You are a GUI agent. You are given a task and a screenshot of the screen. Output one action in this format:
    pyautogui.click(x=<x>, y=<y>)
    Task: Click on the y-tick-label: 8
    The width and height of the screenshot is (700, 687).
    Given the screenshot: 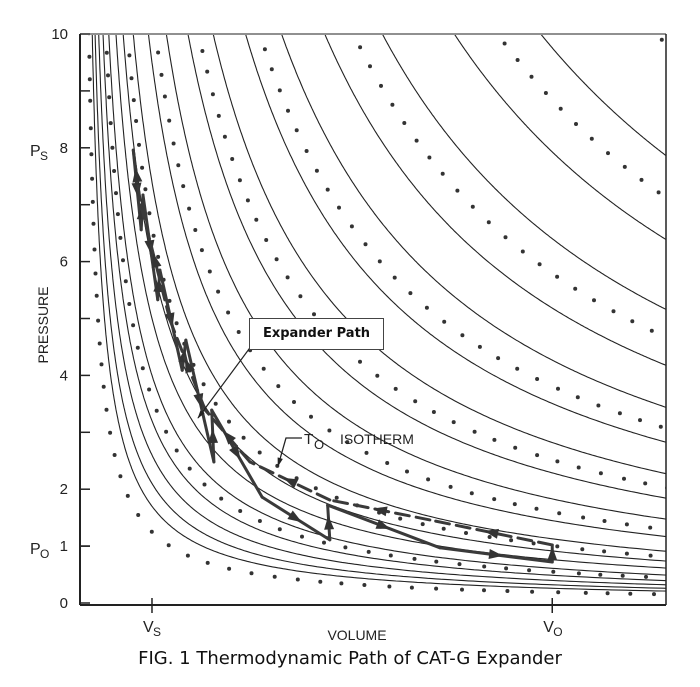 What is the action you would take?
    pyautogui.click(x=64, y=148)
    